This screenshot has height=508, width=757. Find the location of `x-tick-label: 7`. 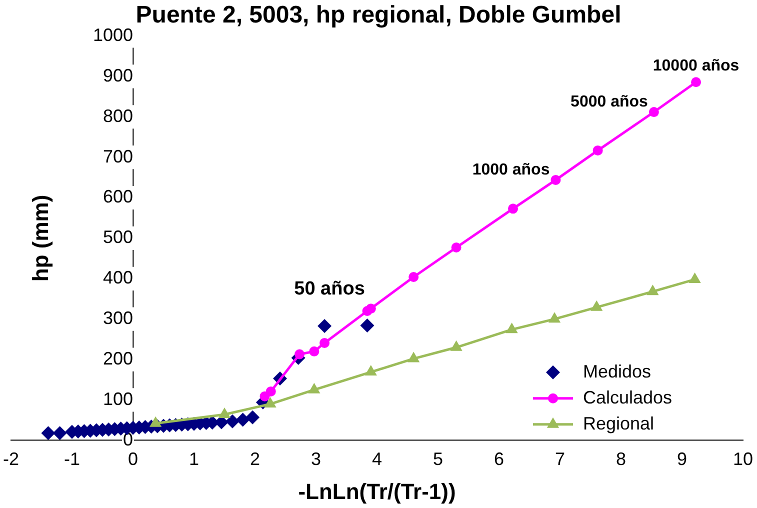

x-tick-label: 7 is located at coordinates (560, 459).